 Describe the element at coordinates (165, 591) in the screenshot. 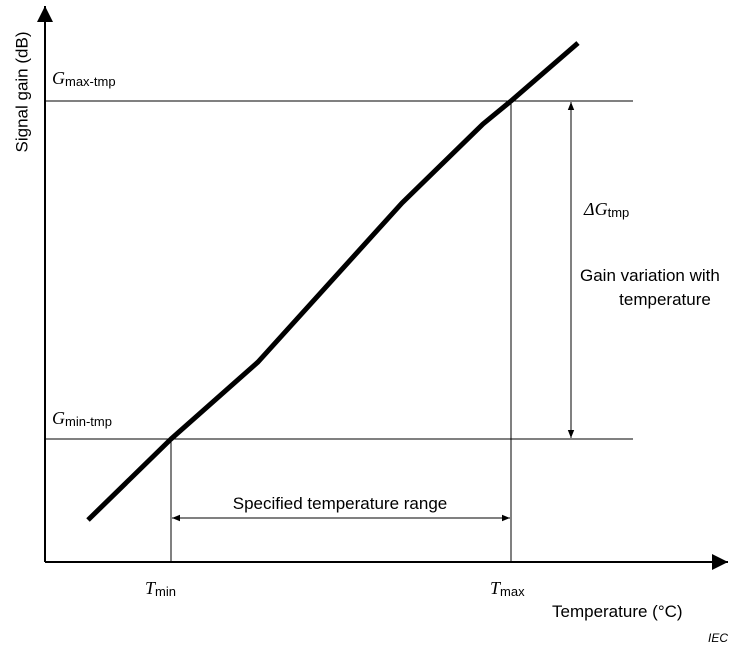

I see `subscript: min` at that location.